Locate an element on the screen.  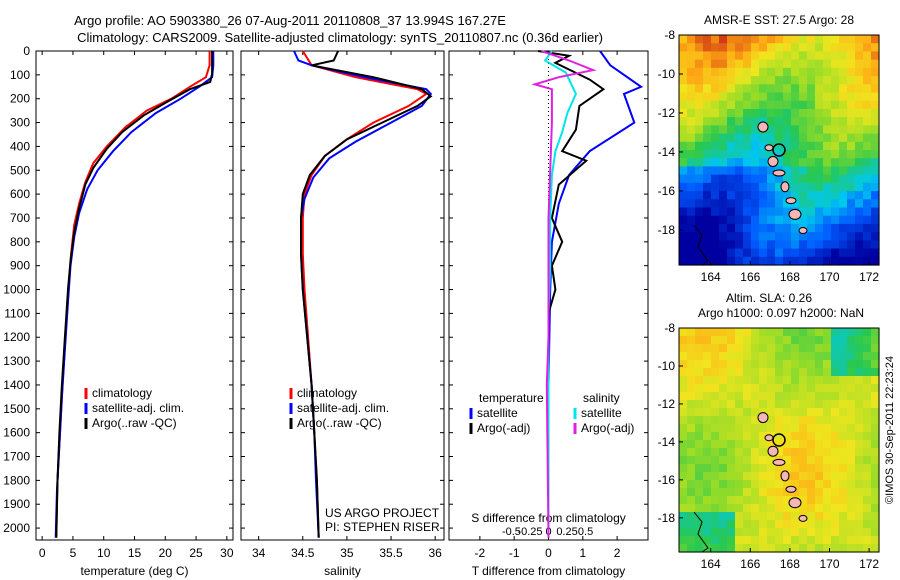
y-tick-label: 400 is located at coordinates (20, 146).